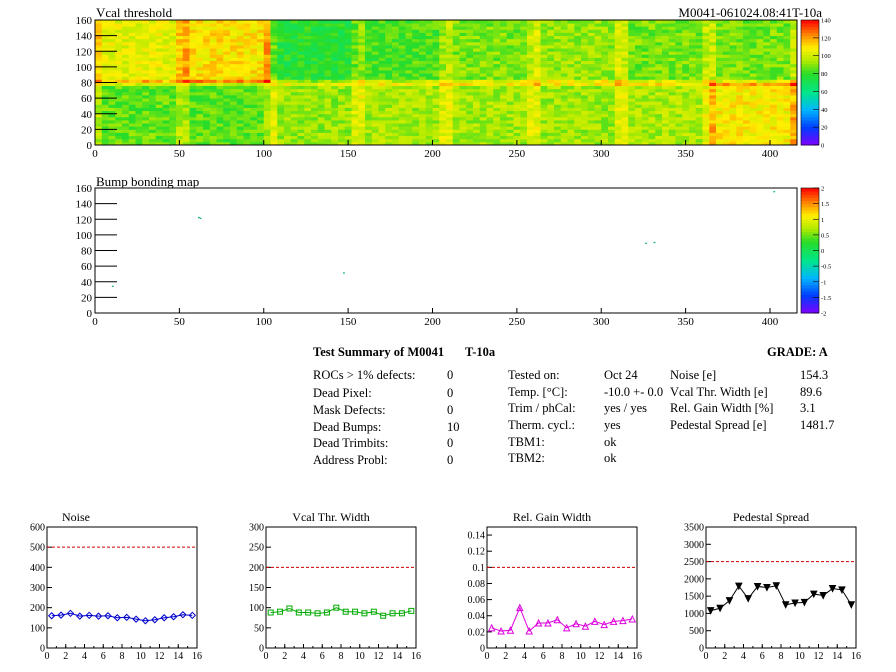 The width and height of the screenshot is (896, 672). What do you see at coordinates (87, 84) in the screenshot?
I see `y-tick-label: 80` at bounding box center [87, 84].